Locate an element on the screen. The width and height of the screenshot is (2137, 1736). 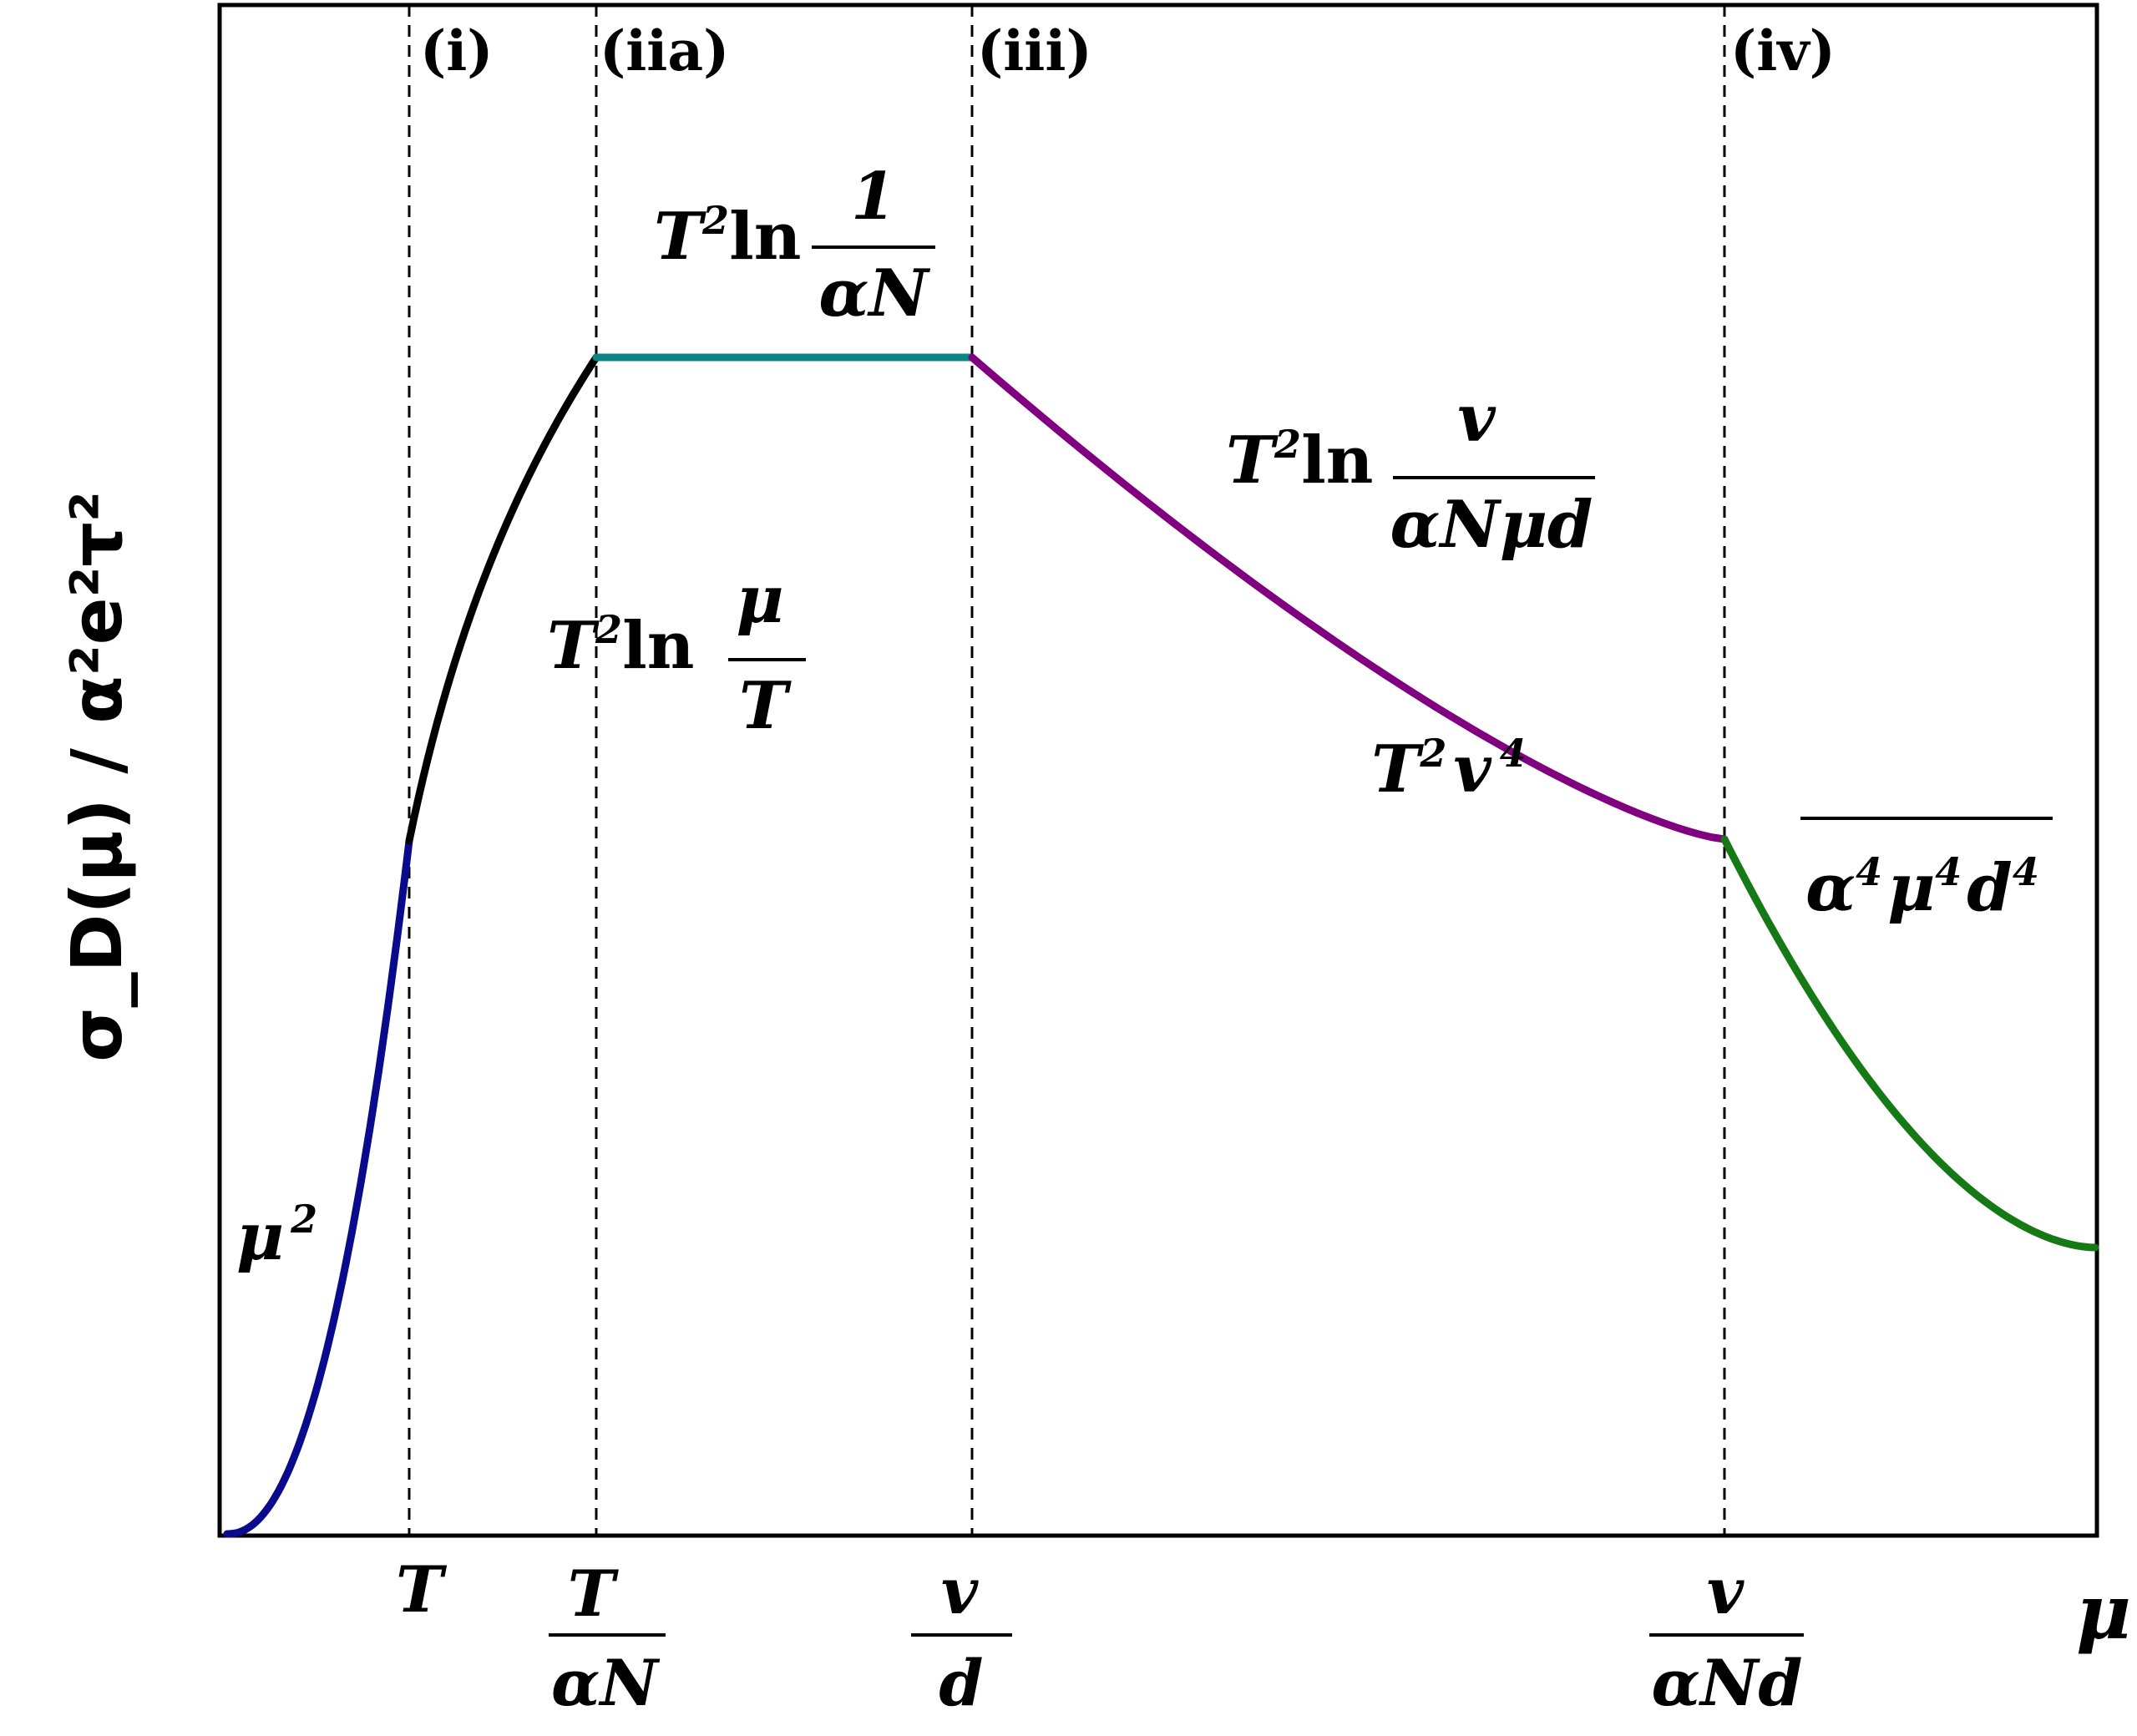
annotation-power-decay-num: T2 v 4 is located at coordinates (1448, 769).